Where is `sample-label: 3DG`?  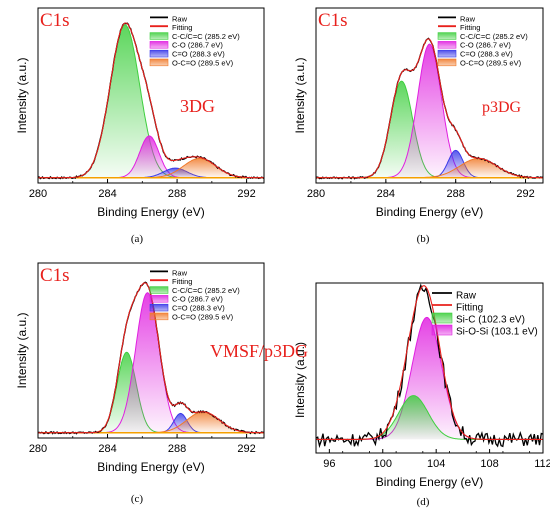 sample-label: 3DG is located at coordinates (197, 106).